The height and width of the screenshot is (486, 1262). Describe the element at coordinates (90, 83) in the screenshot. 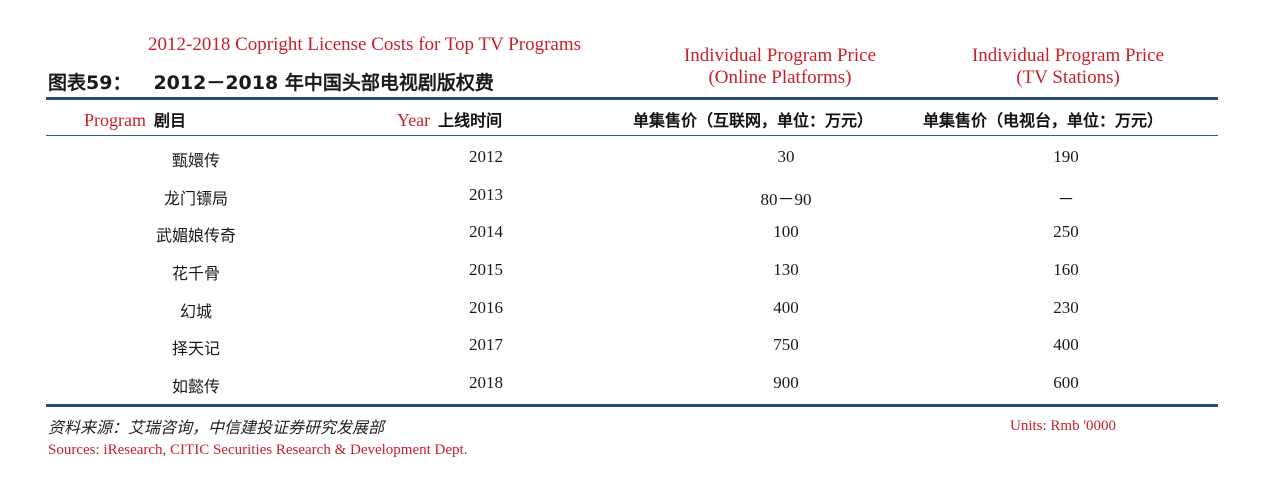

I see `figure-label: 图表59：` at that location.